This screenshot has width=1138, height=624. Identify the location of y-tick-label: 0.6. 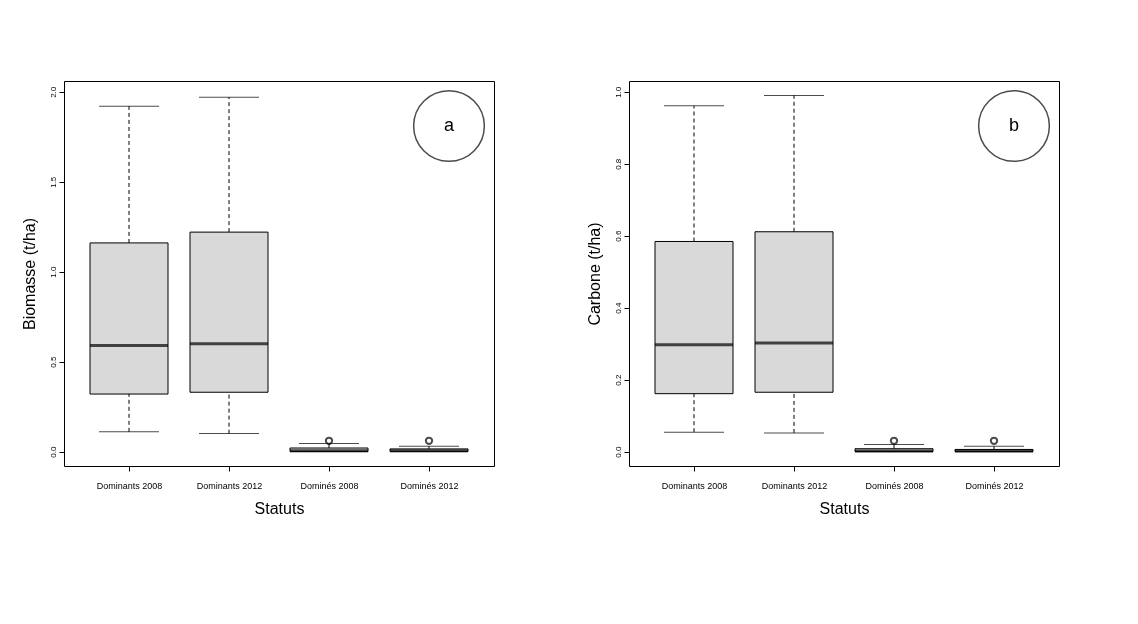
(618, 236).